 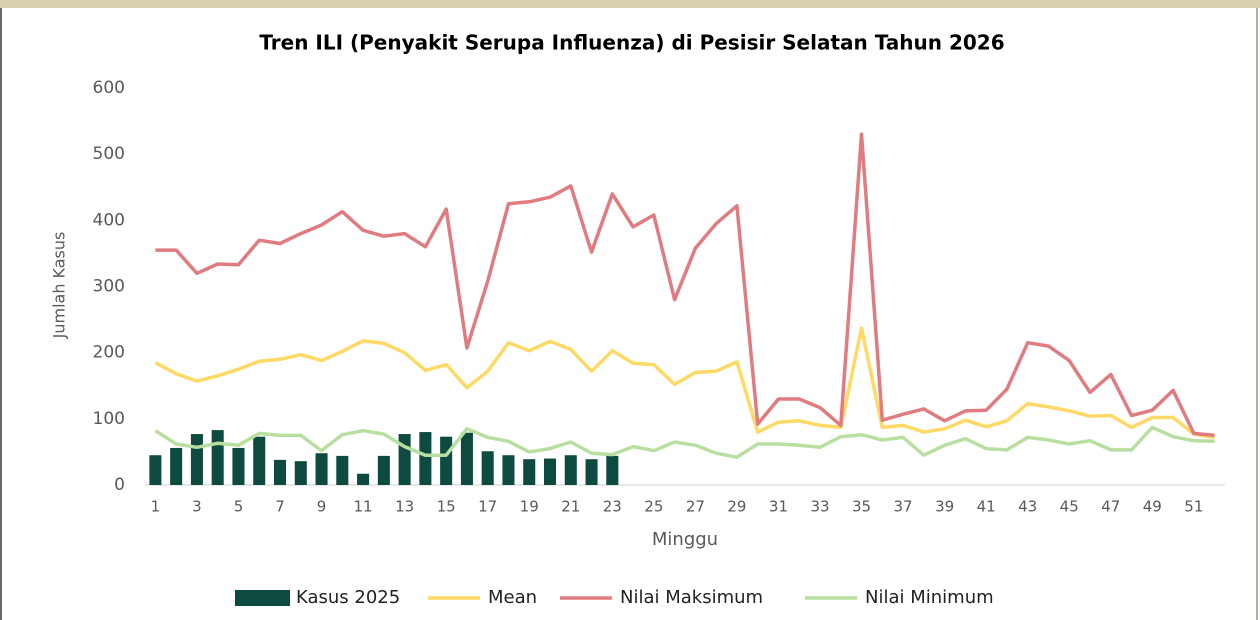 I want to click on legend-label: Nilai Minimum, so click(x=929, y=597).